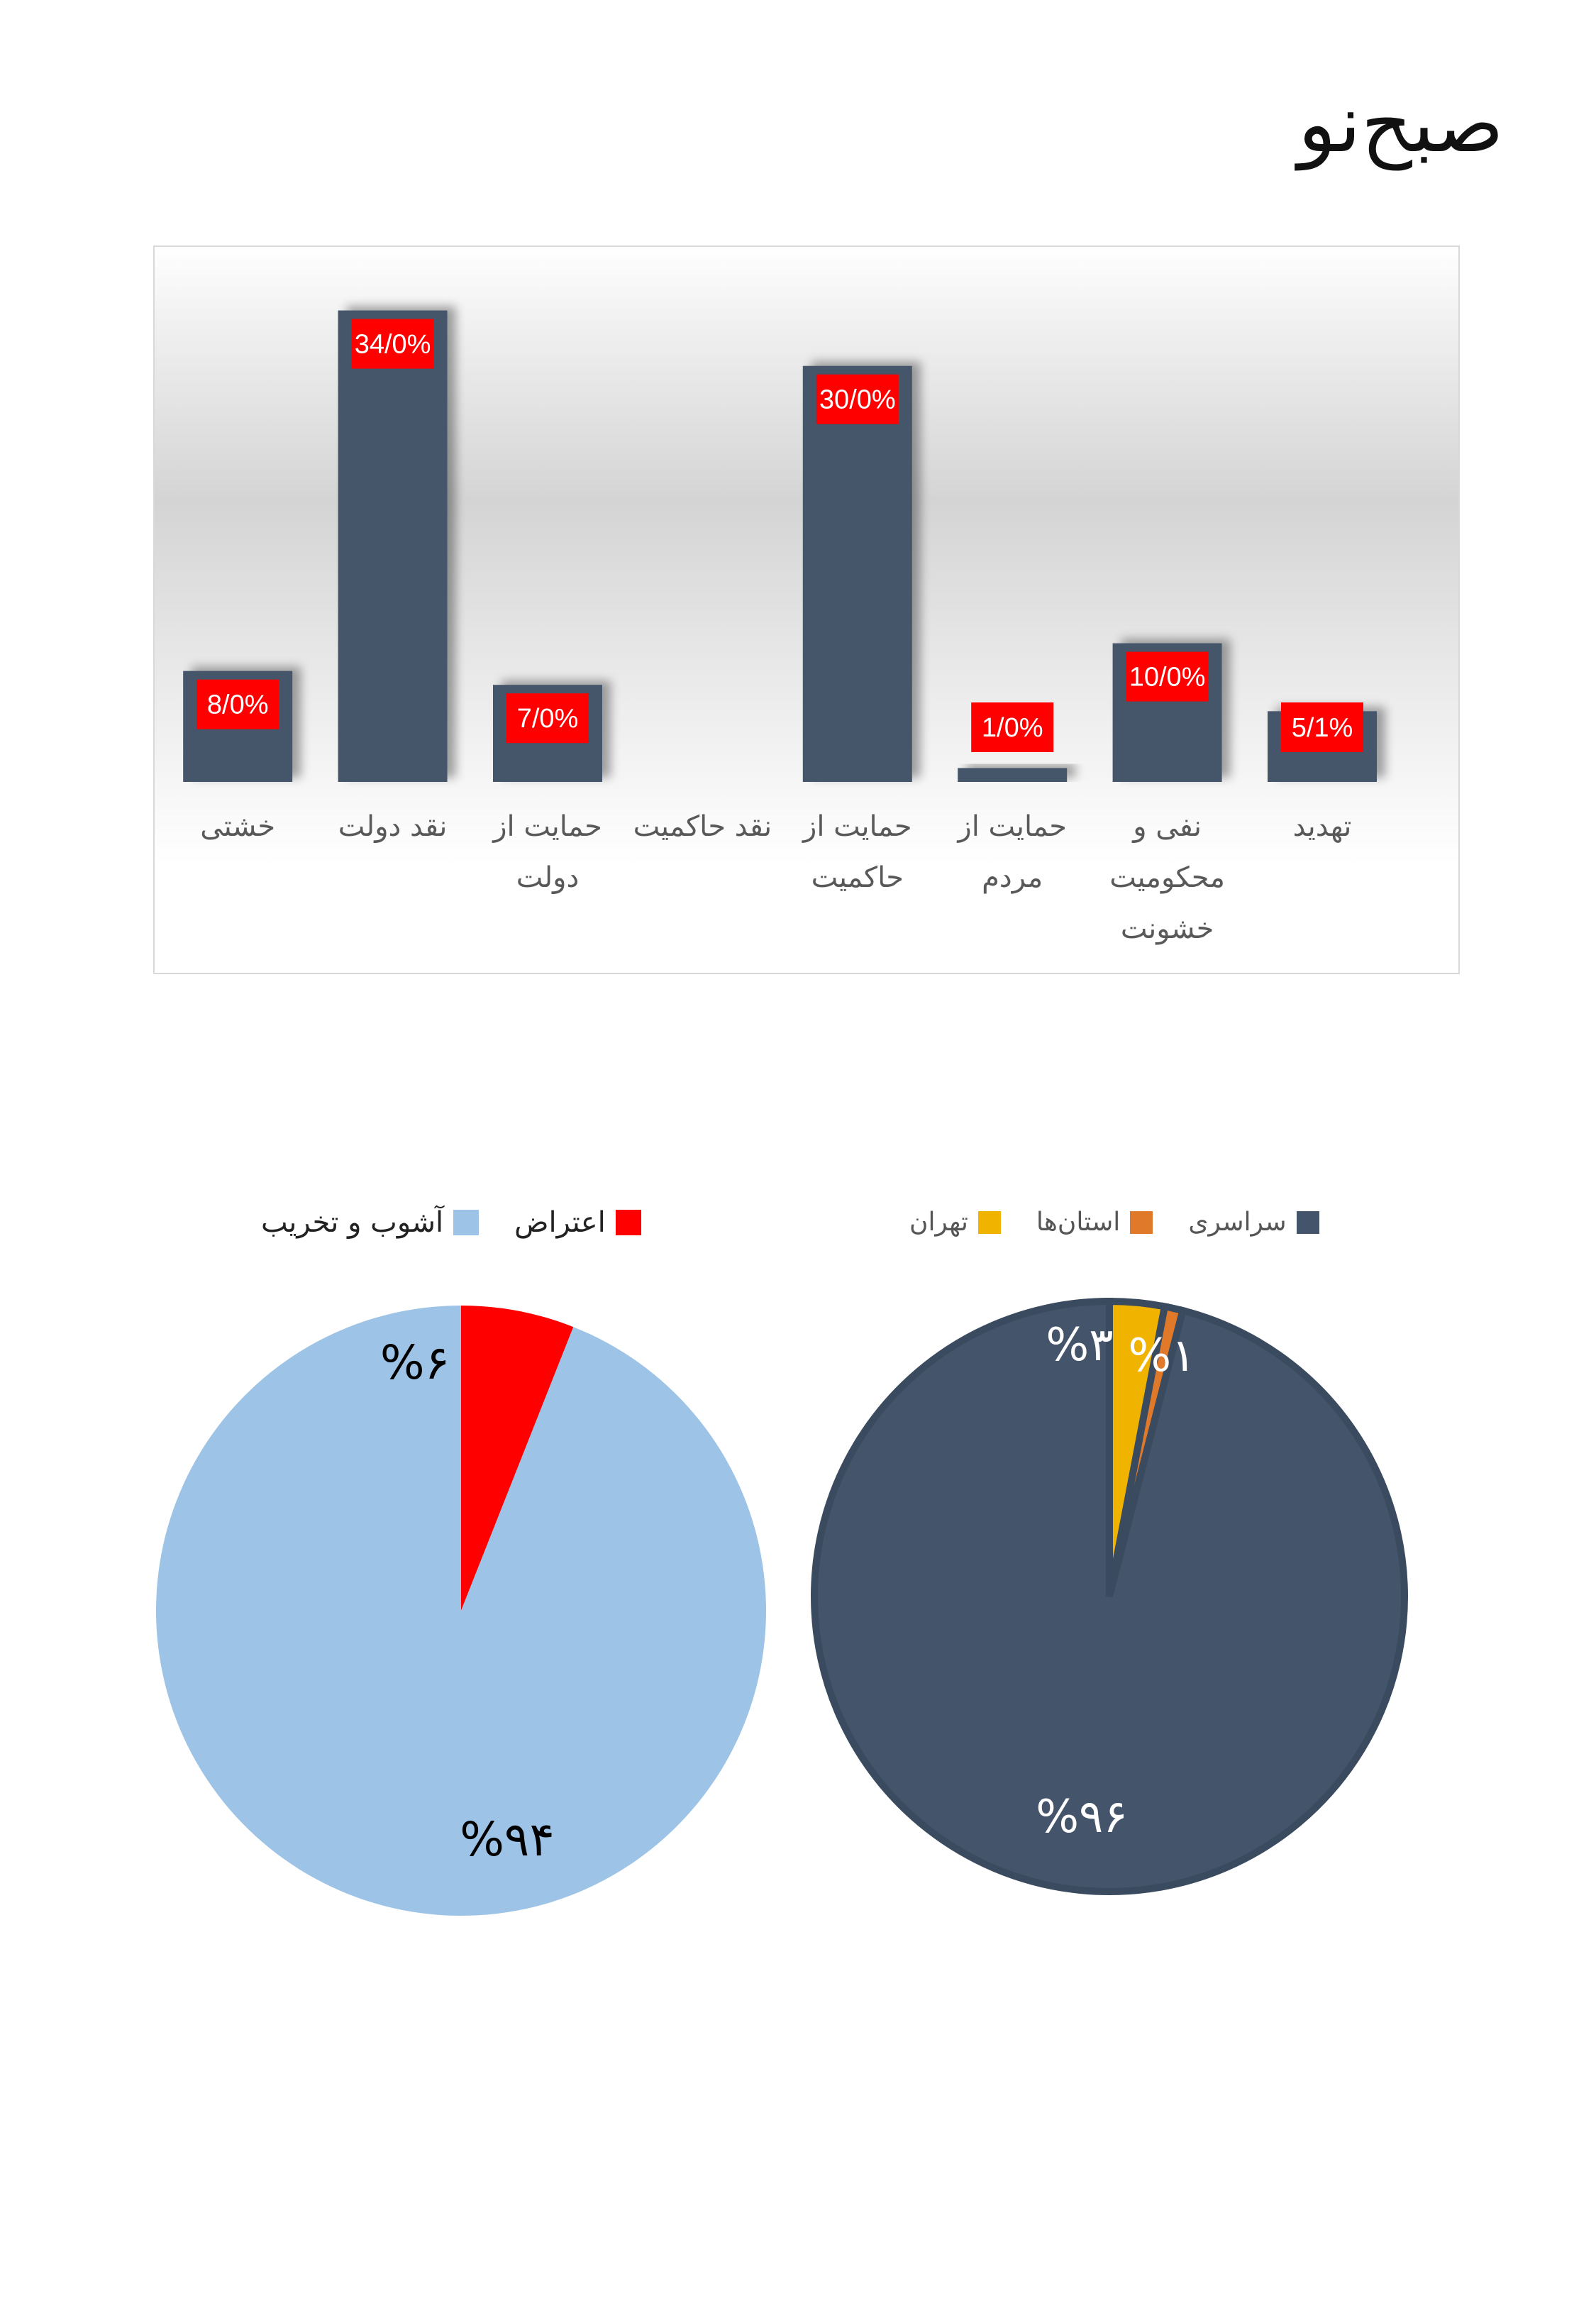 The width and height of the screenshot is (1596, 2306). I want to click on pie-chart-left: %۶ %۹۴, so click(461, 1611).